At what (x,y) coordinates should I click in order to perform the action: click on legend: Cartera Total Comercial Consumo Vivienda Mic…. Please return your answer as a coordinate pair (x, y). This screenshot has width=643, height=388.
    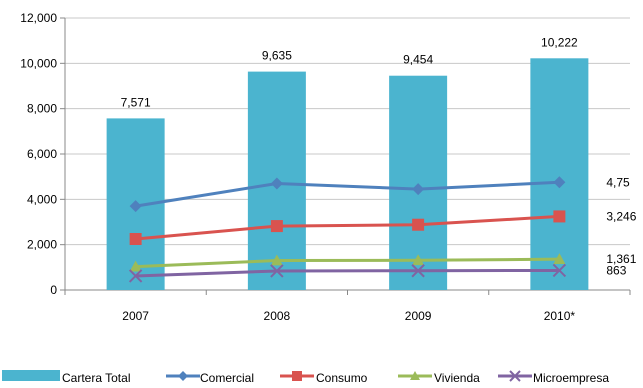
    Looking at the image, I should click on (305, 377).